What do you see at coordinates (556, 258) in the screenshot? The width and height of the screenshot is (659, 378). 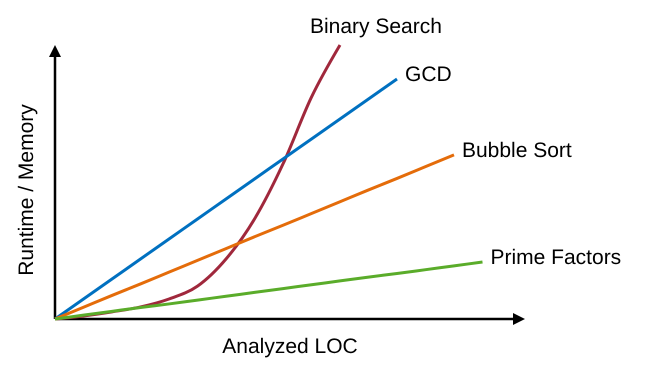 I see `series-label: Prime Factors` at bounding box center [556, 258].